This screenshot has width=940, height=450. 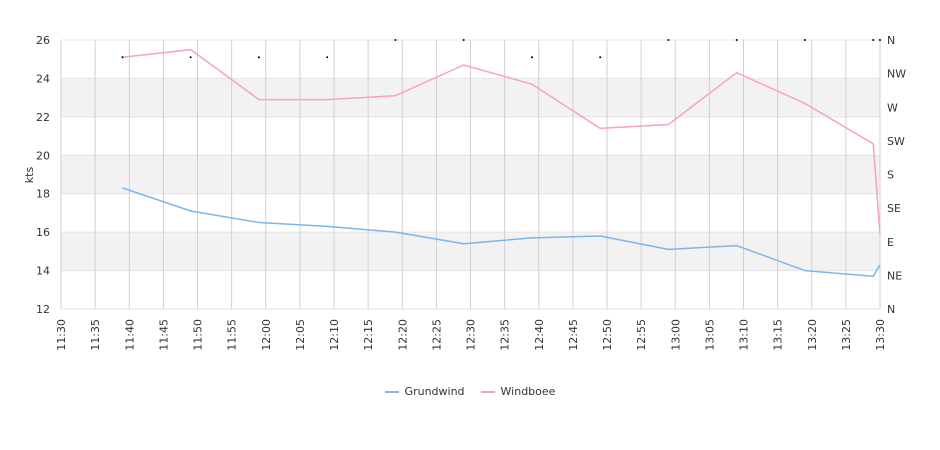 I want to click on legend-swatch-grundwind, so click(x=391, y=391).